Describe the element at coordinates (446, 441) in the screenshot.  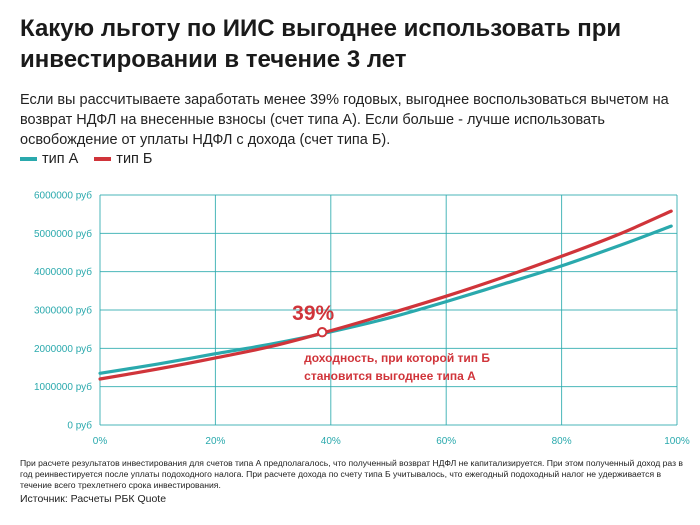
I see `x-tick-label: 60%` at that location.